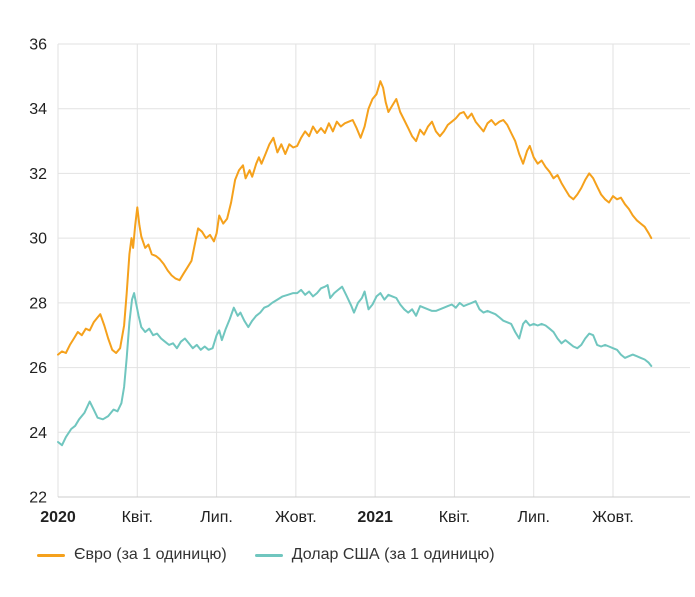 The height and width of the screenshot is (597, 695). What do you see at coordinates (38, 174) in the screenshot?
I see `y-axis-tick-label: 32` at bounding box center [38, 174].